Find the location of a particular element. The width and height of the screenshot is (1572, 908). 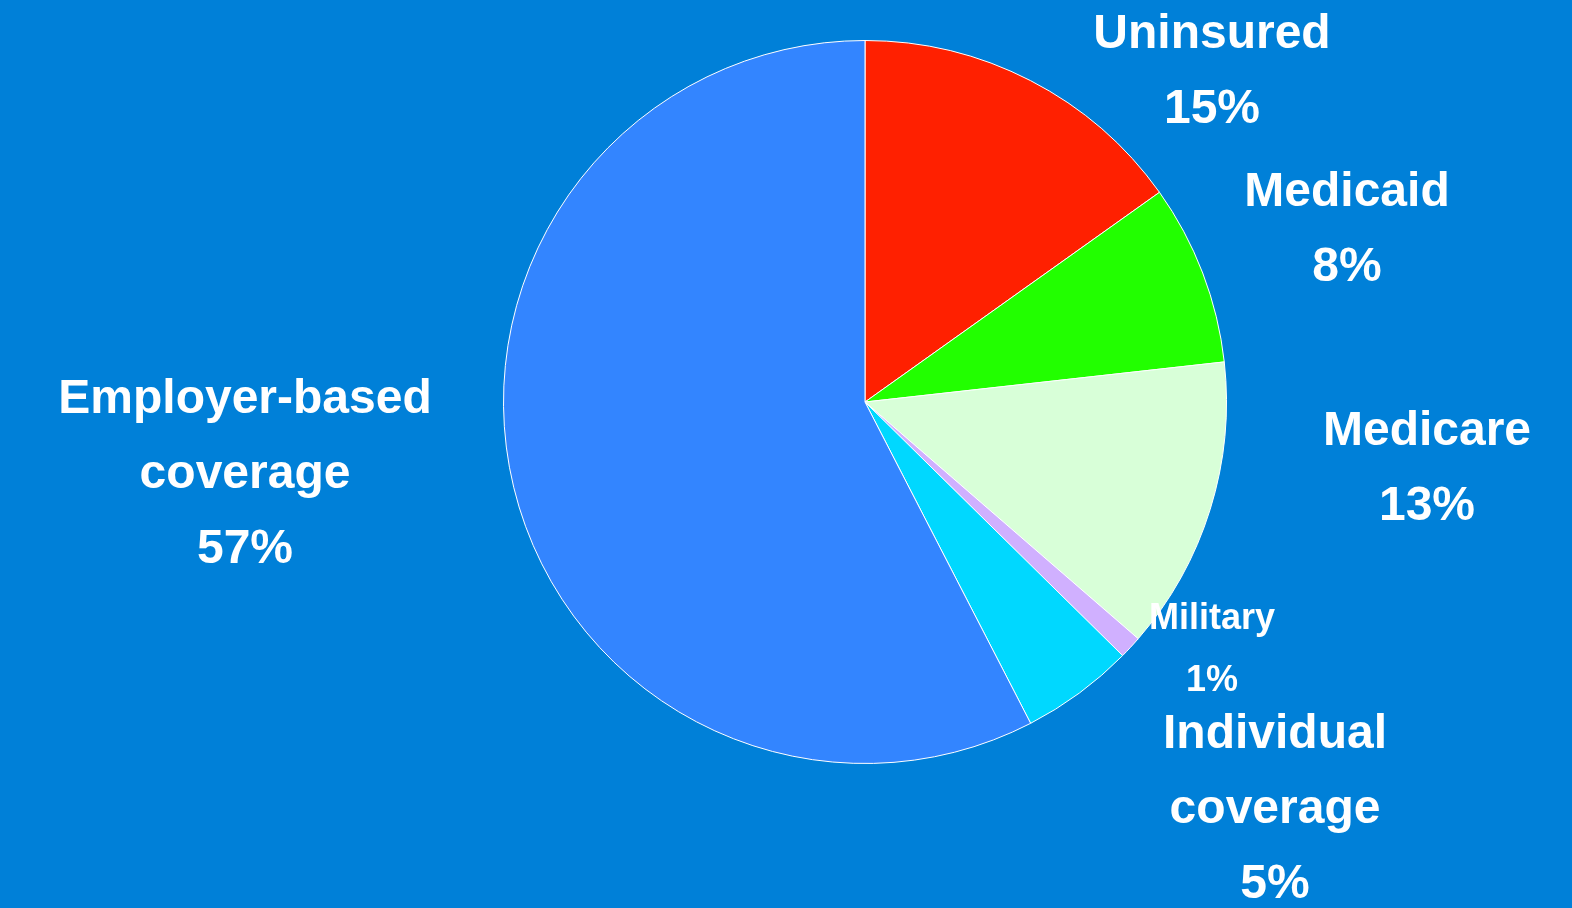

data-label: 1% is located at coordinates (1212, 678).